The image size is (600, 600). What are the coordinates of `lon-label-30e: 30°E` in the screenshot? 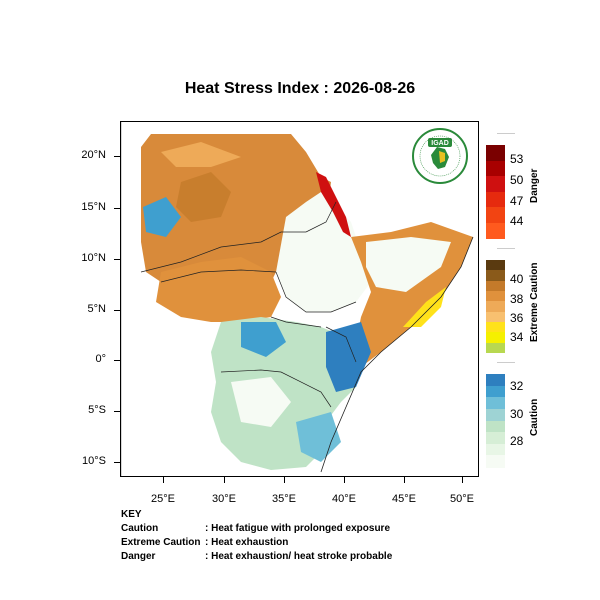 It's located at (224, 499).